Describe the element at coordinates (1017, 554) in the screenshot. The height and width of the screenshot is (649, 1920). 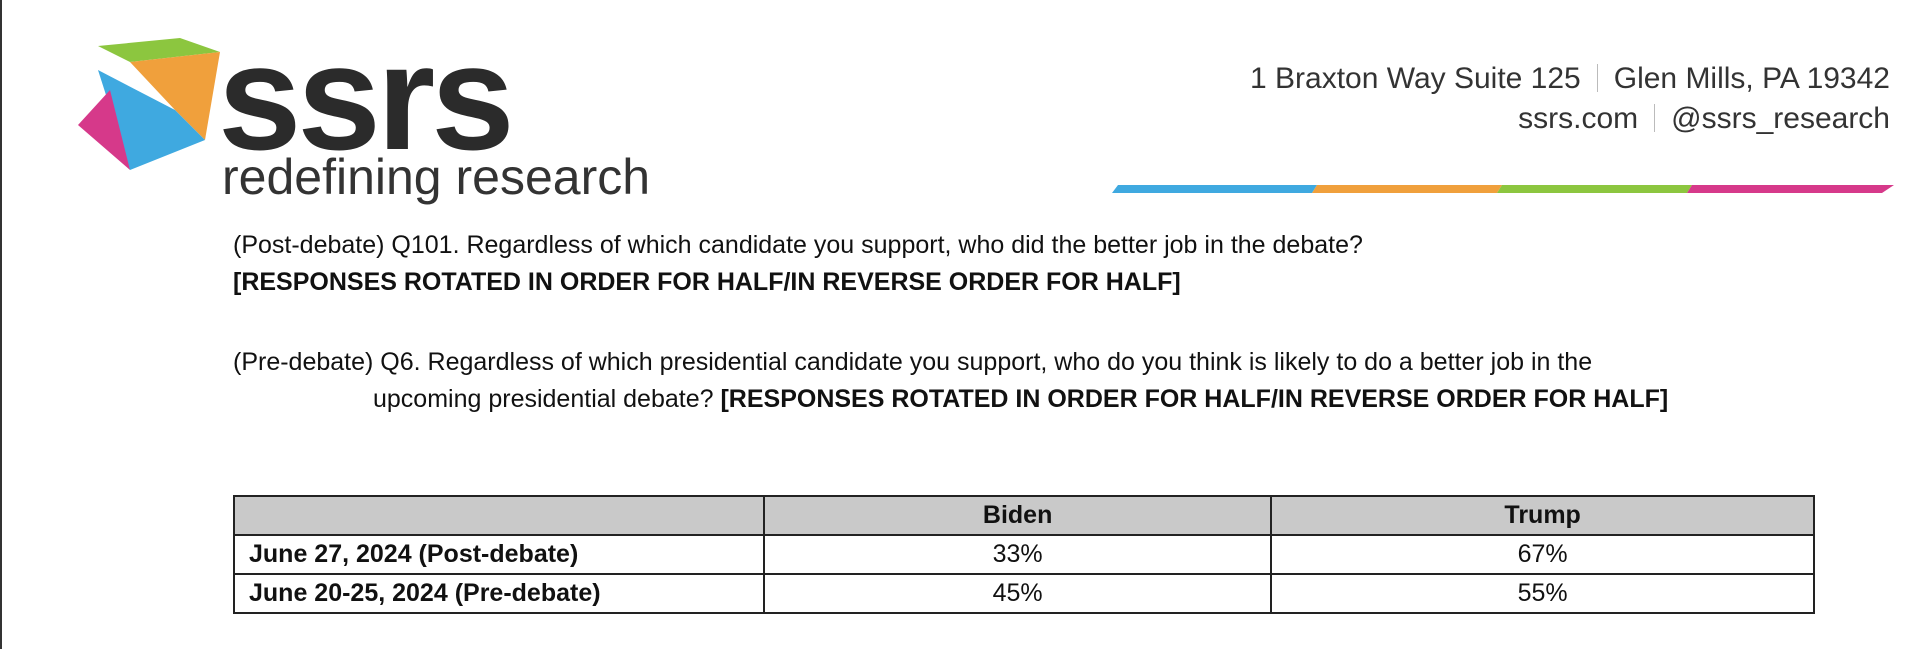
I see `cell: 33%` at that location.